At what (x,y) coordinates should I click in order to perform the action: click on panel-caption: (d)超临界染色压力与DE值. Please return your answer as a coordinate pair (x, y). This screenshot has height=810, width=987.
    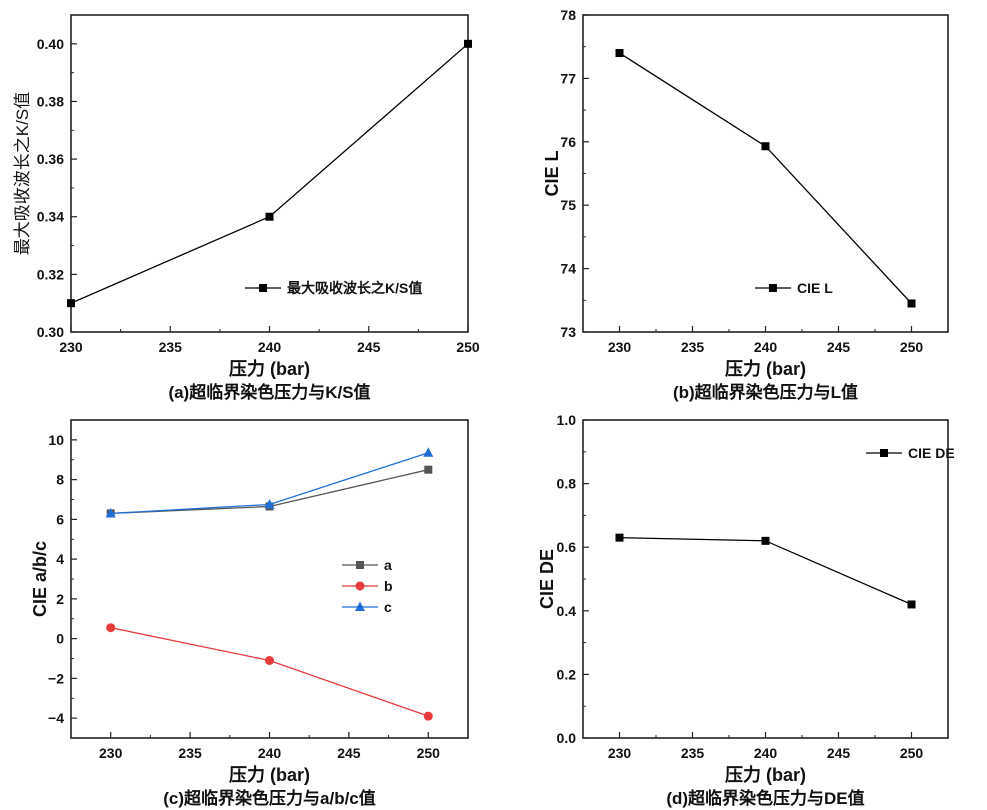
    Looking at the image, I should click on (765, 798).